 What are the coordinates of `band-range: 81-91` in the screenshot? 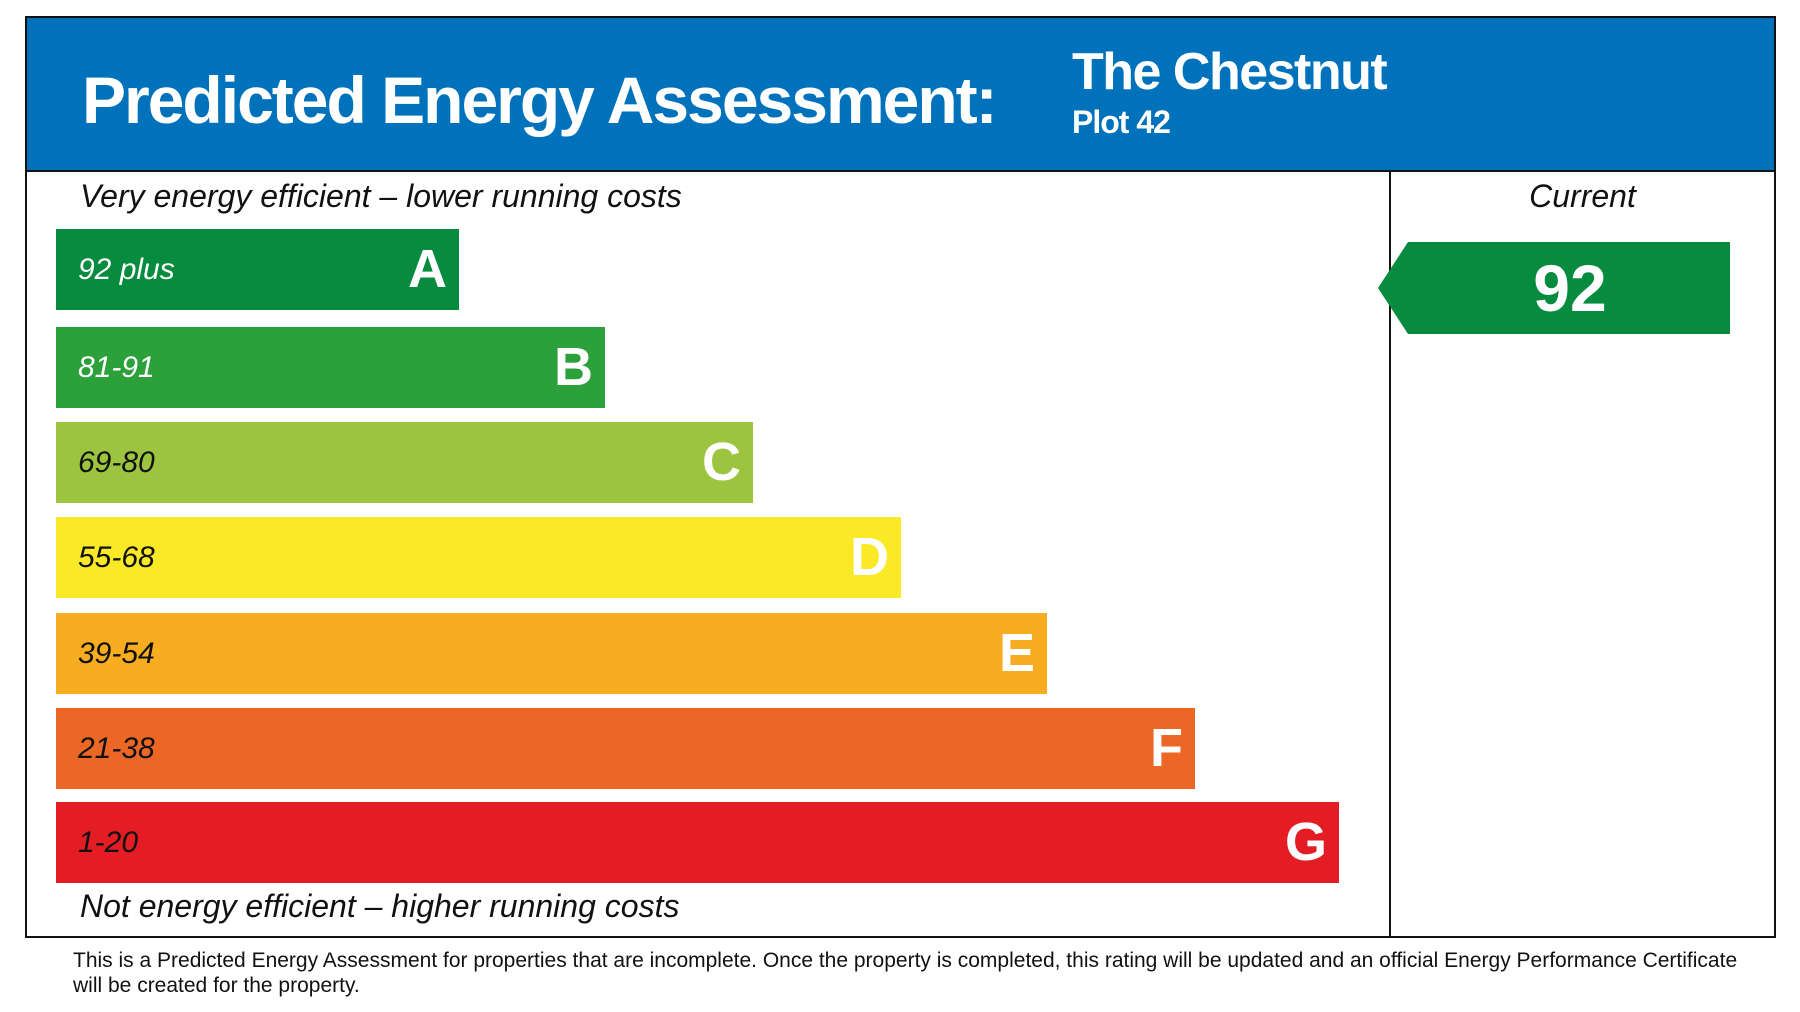 It's located at (116, 367).